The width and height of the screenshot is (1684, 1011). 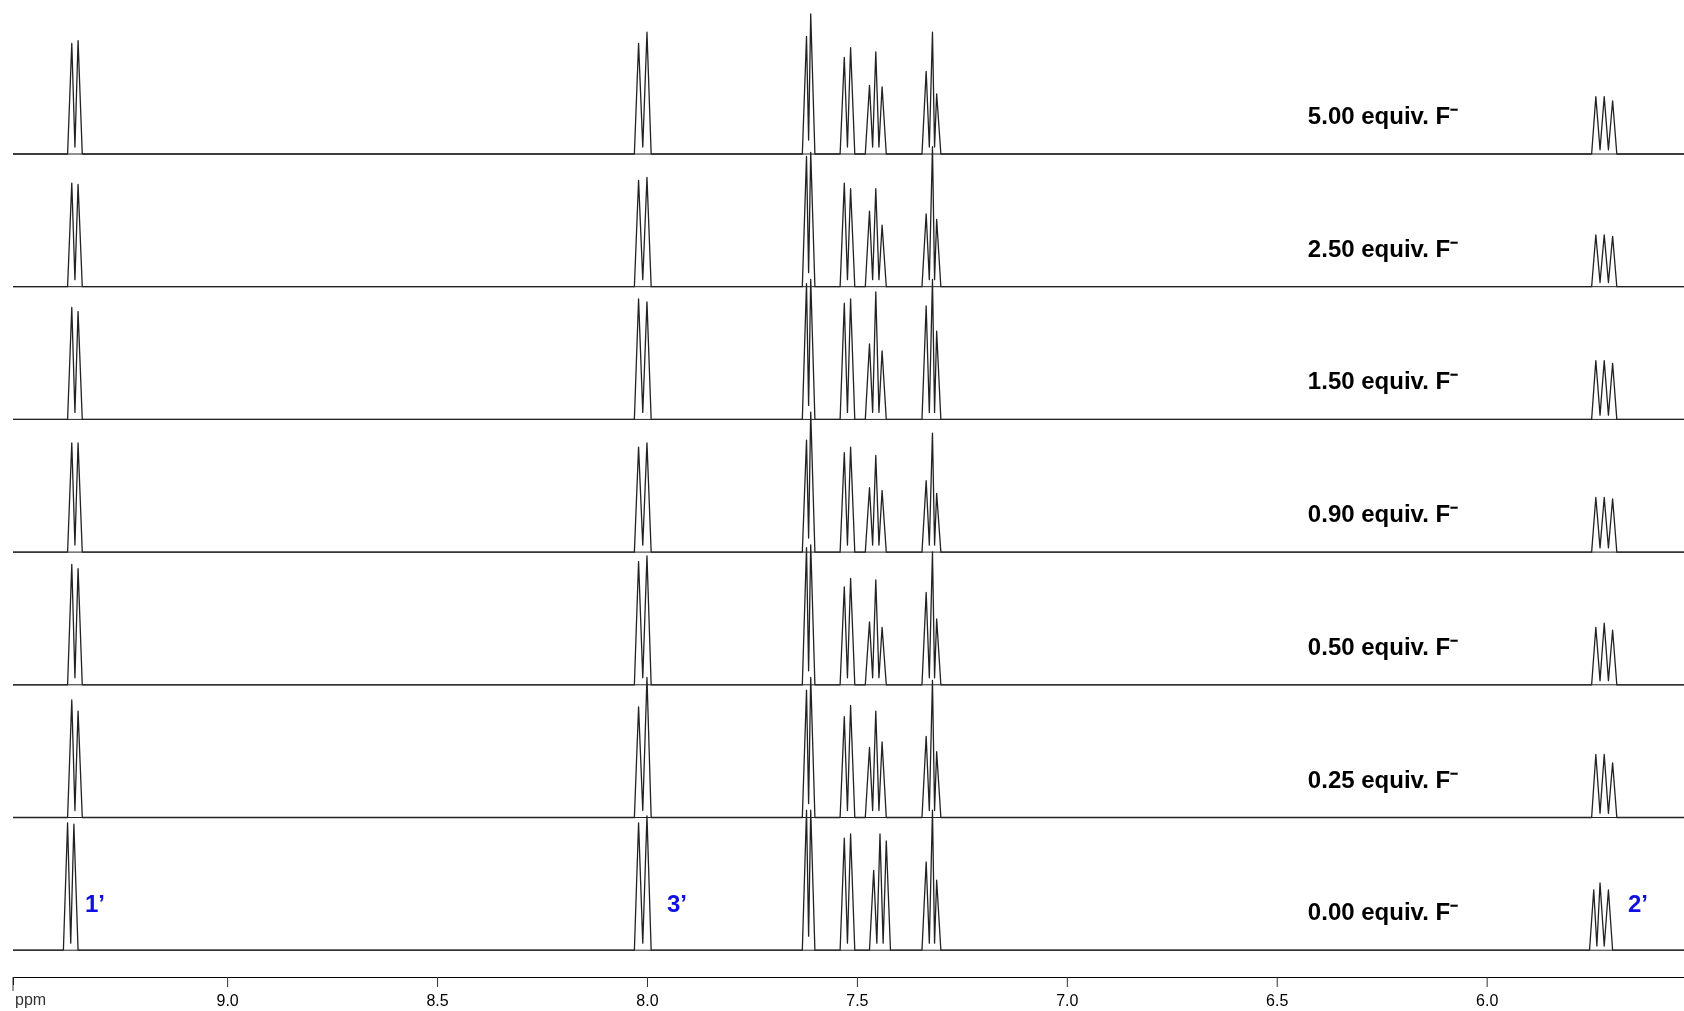 I want to click on annotation: 5.00 equiv. F⁻, so click(x=1383, y=115).